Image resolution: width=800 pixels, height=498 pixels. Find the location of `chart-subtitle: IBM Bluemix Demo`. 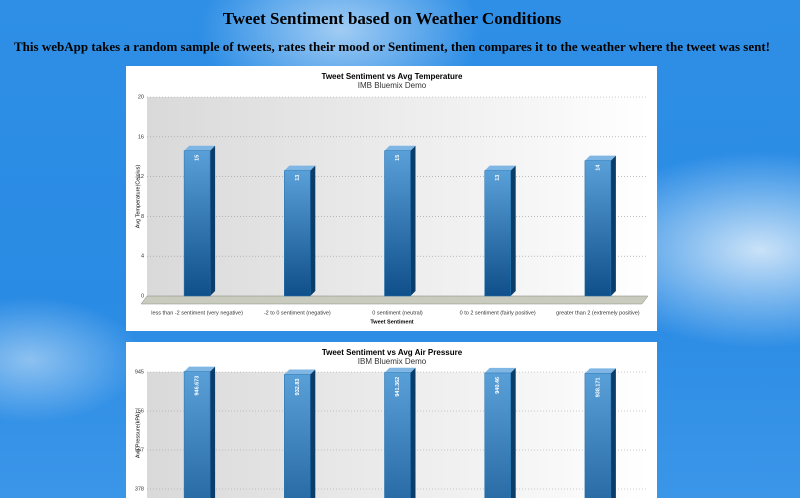

chart-subtitle: IBM Bluemix Demo is located at coordinates (392, 361).